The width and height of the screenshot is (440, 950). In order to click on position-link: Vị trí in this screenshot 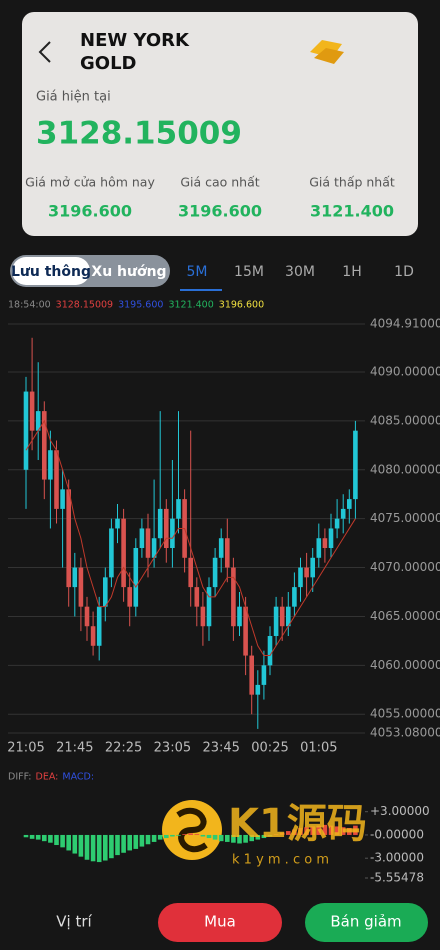, I will do `click(74, 922)`.